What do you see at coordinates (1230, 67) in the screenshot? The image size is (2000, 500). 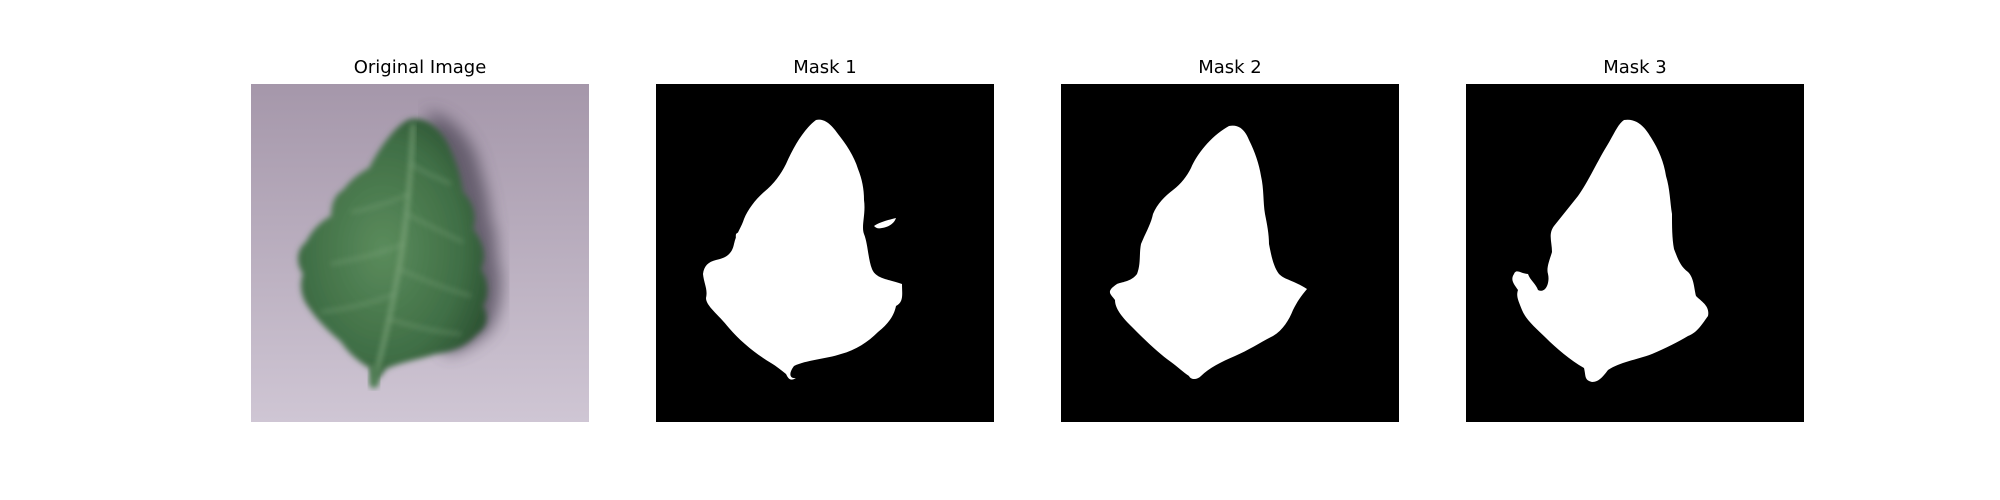 I see `panel-title: Mask 2` at bounding box center [1230, 67].